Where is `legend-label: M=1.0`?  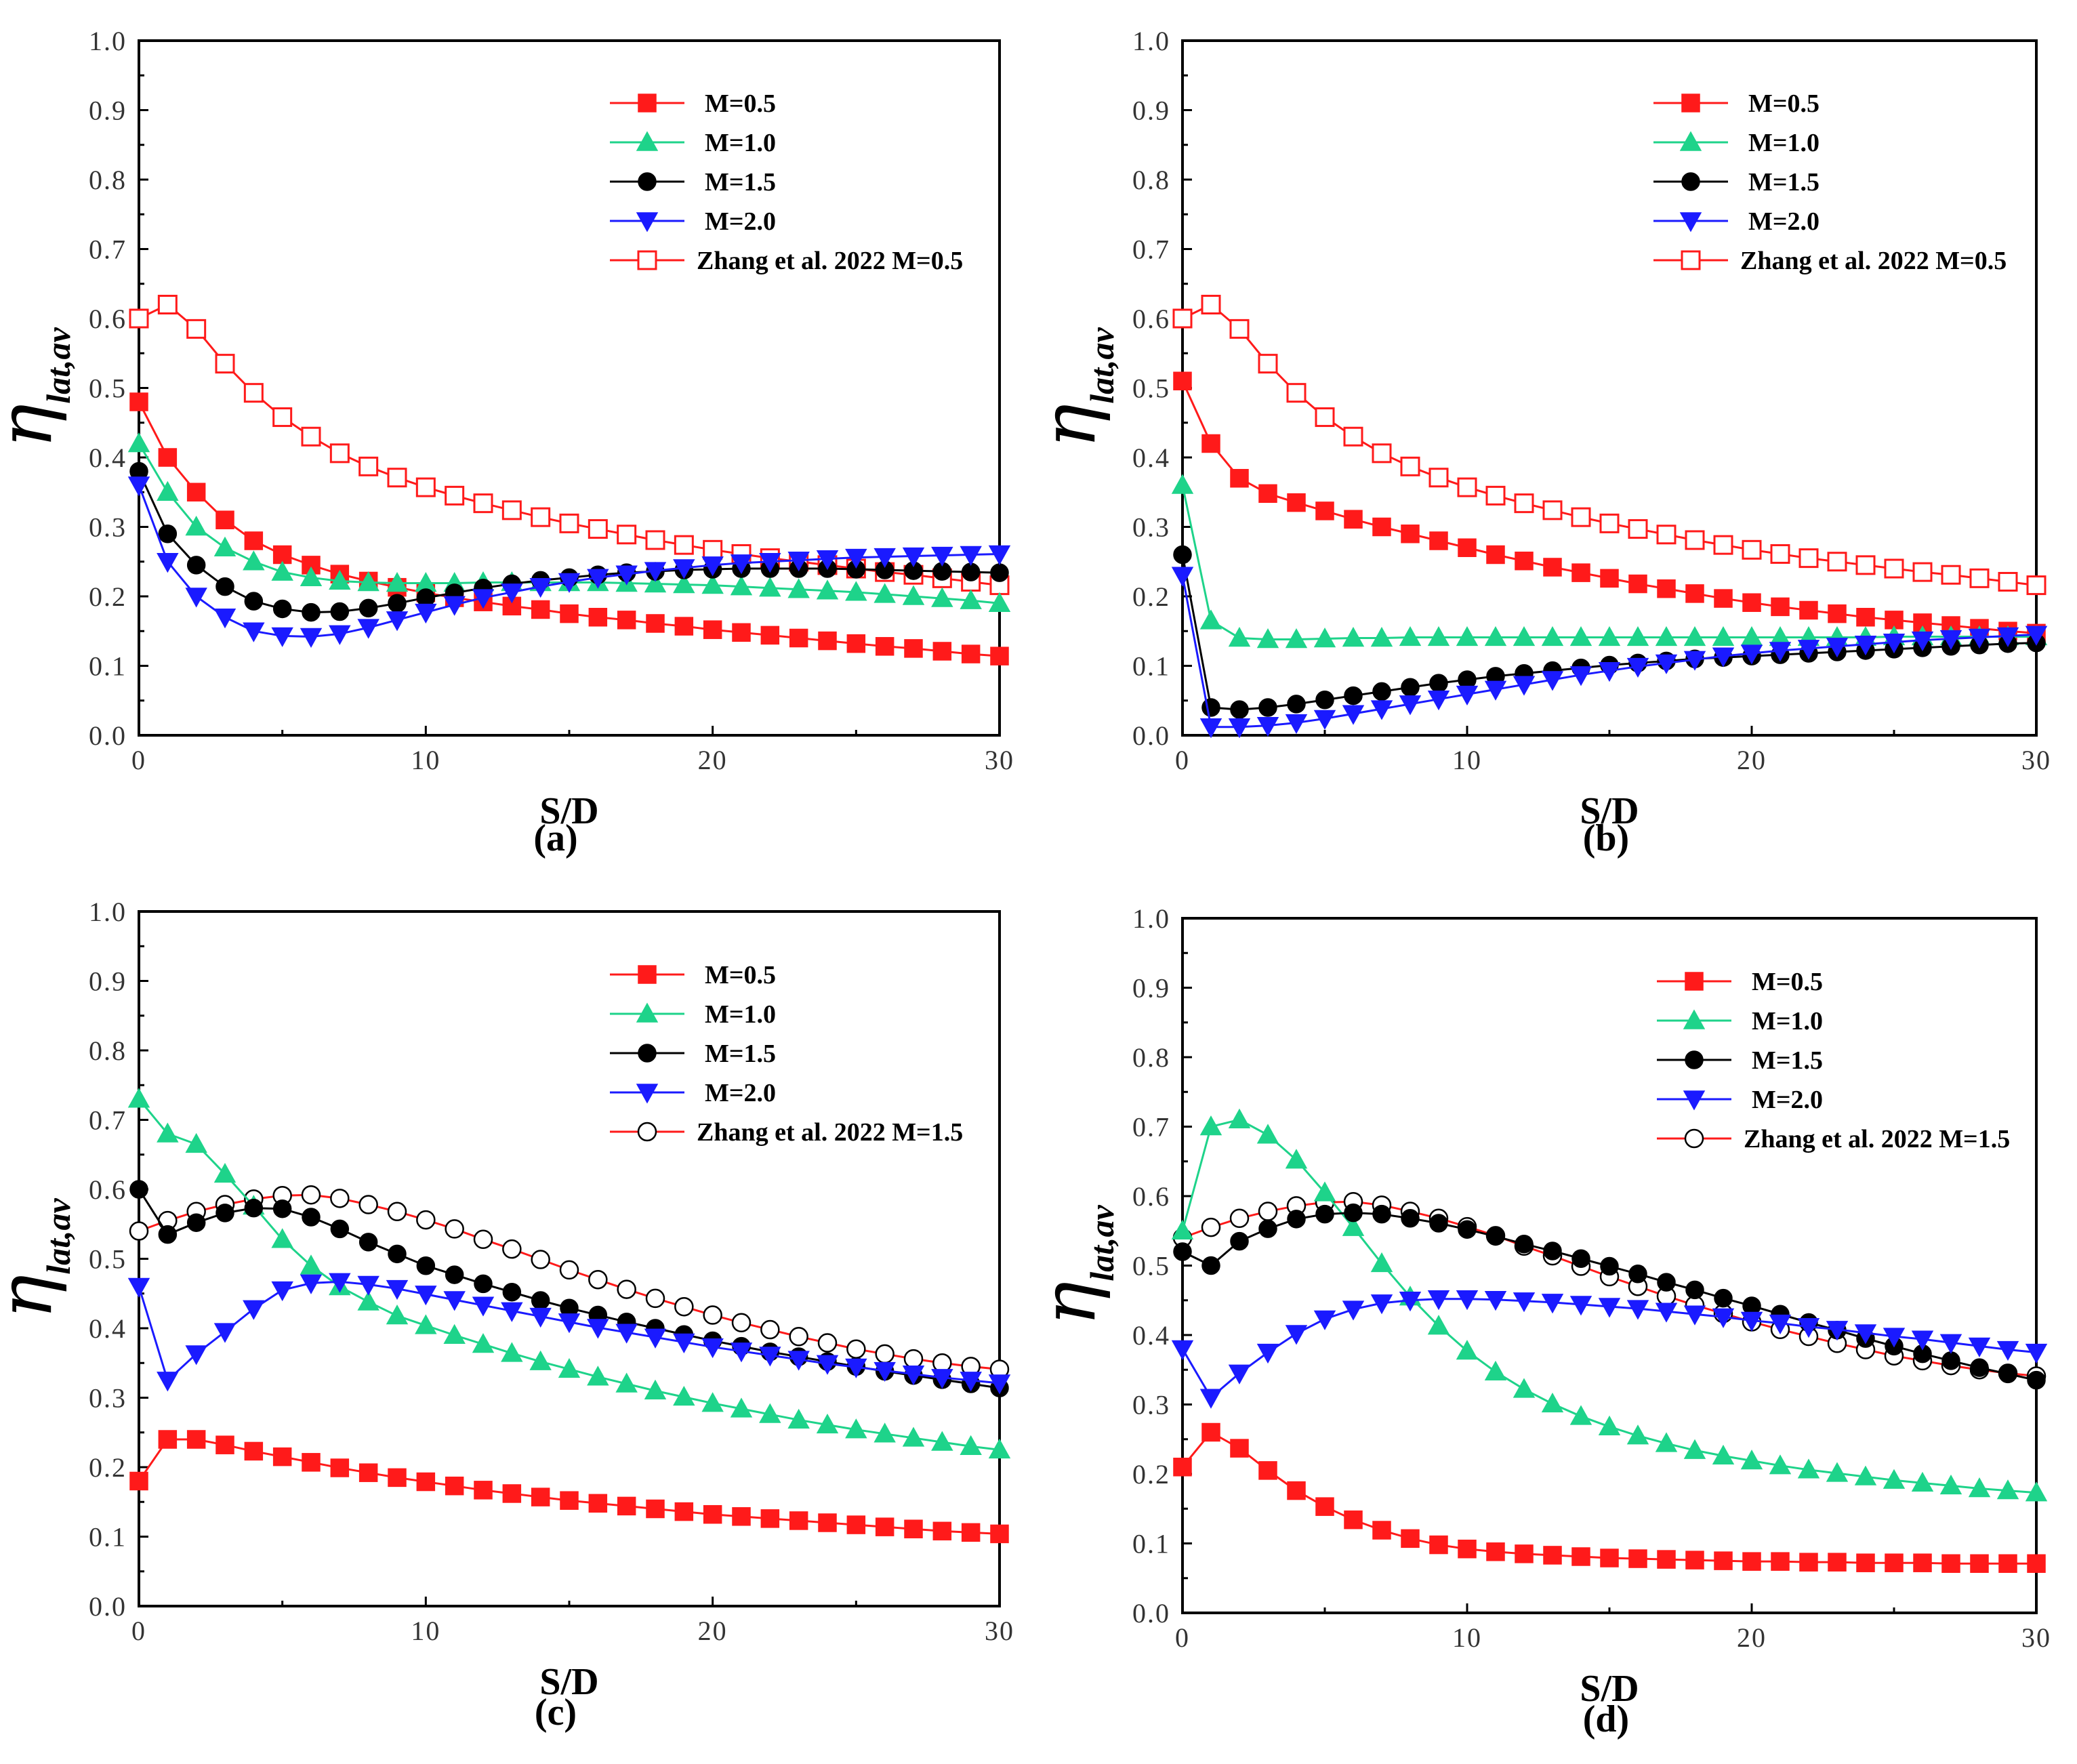
legend-label: M=1.0 is located at coordinates (1787, 1021).